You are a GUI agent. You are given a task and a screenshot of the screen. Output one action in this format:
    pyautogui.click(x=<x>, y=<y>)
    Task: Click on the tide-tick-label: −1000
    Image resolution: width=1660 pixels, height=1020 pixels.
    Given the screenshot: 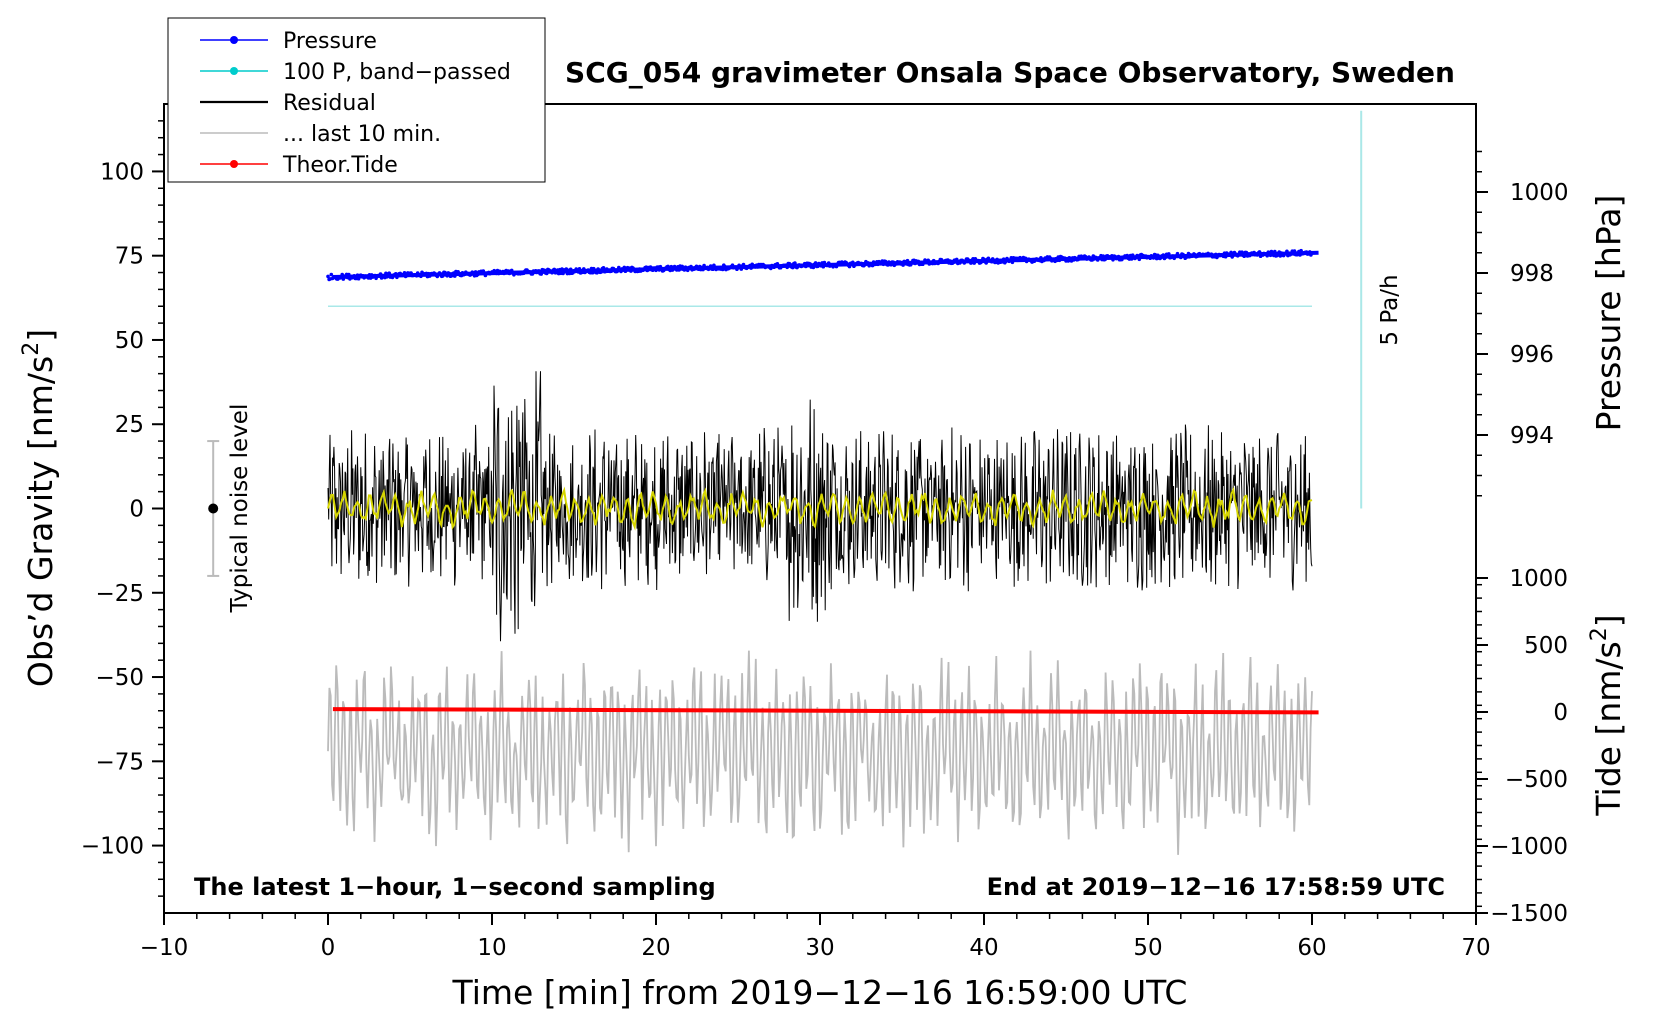 What is the action you would take?
    pyautogui.click(x=1529, y=847)
    